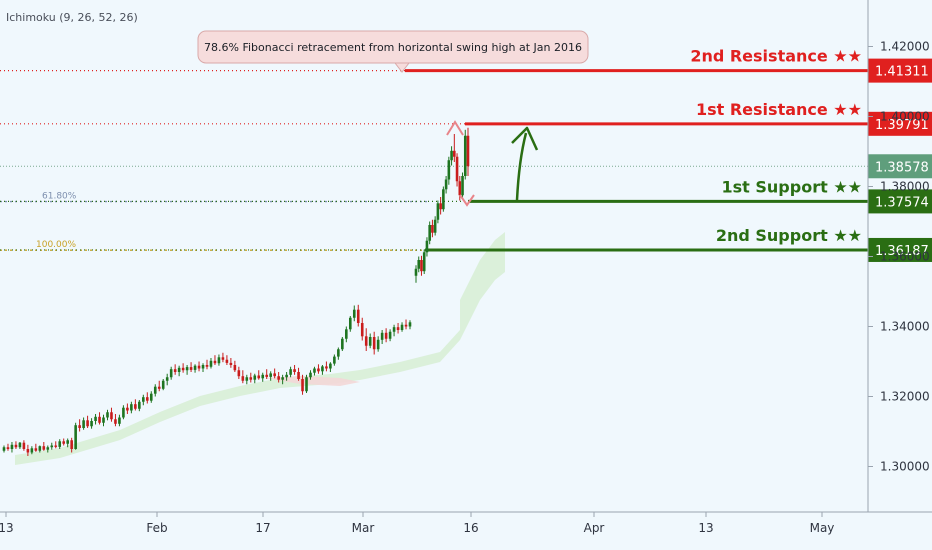  What do you see at coordinates (56, 245) in the screenshot?
I see `fib-level-label: 100.00%` at bounding box center [56, 245].